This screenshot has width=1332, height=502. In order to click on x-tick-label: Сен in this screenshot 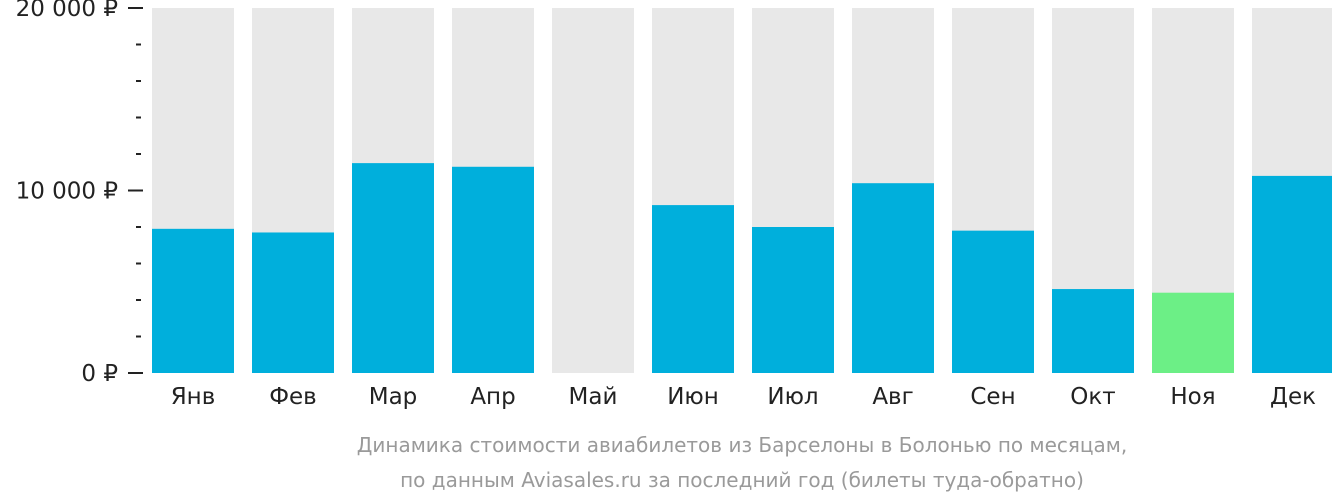, I will do `click(992, 397)`.